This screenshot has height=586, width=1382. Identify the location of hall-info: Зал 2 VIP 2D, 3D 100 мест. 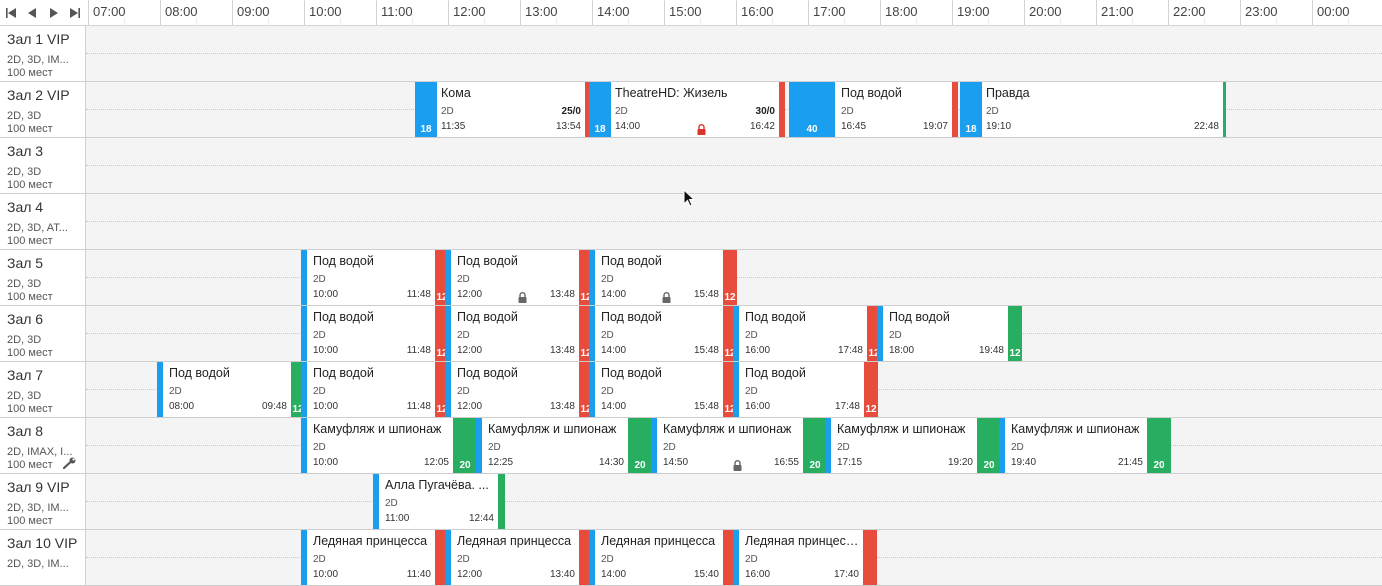
(43, 109).